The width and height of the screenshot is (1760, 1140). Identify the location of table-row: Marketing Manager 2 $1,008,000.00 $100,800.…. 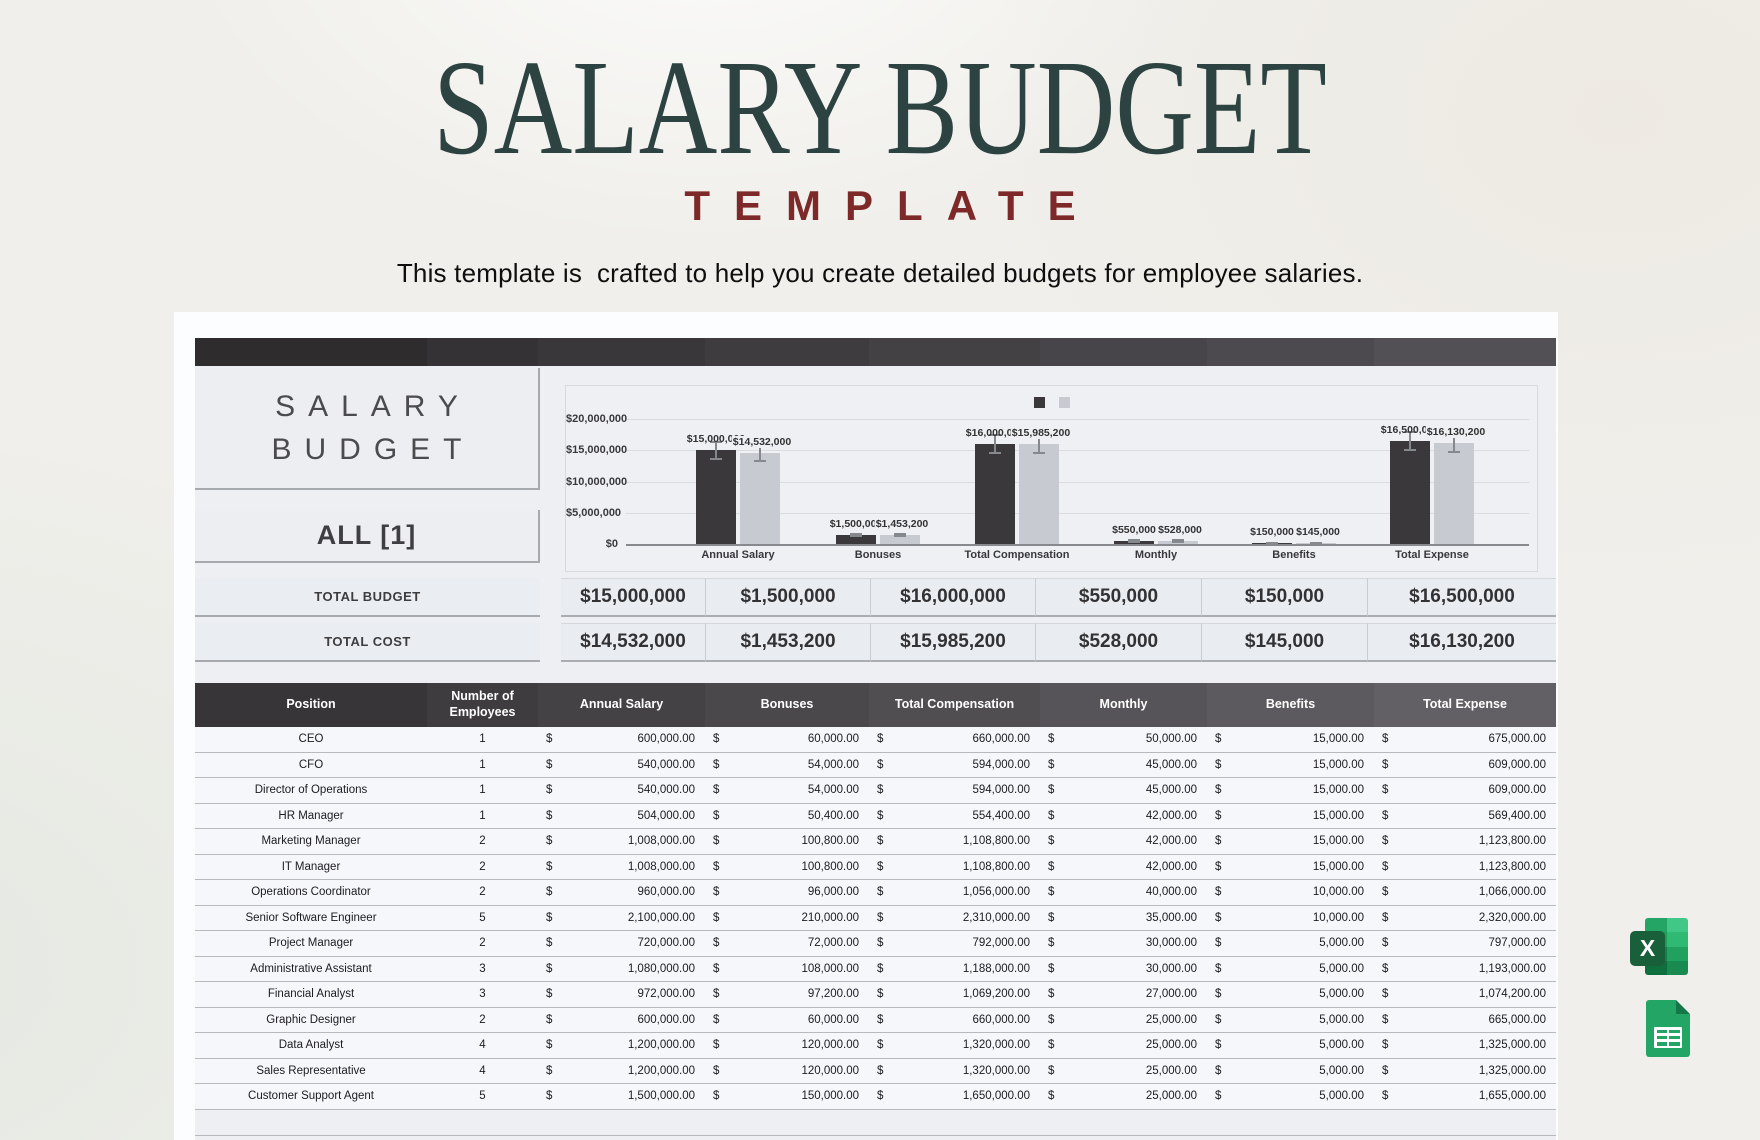
(875, 842).